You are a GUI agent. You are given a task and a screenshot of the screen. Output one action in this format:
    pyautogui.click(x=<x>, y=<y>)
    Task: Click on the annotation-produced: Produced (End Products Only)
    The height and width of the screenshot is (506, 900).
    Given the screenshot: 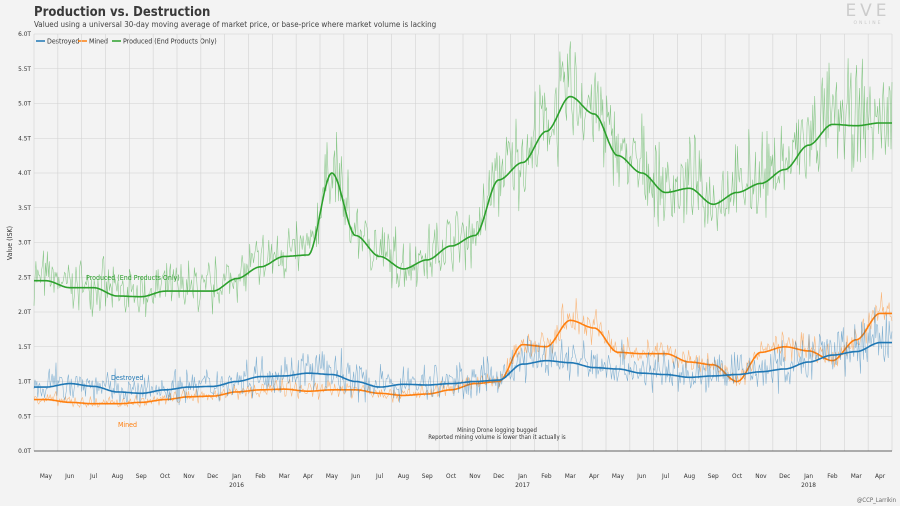 What is the action you would take?
    pyautogui.click(x=133, y=278)
    